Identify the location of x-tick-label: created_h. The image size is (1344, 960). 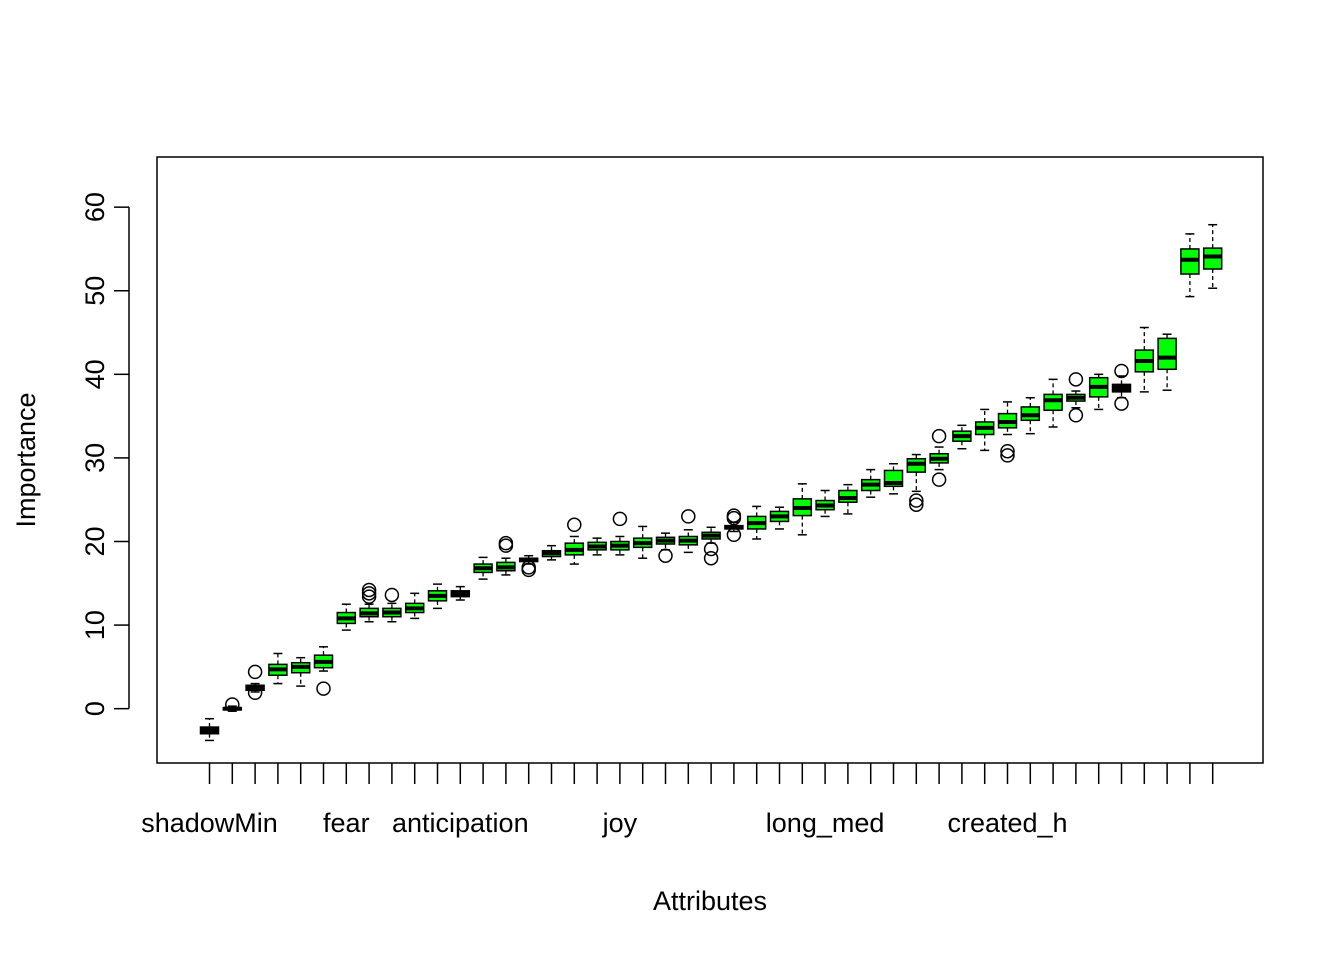
(1007, 823).